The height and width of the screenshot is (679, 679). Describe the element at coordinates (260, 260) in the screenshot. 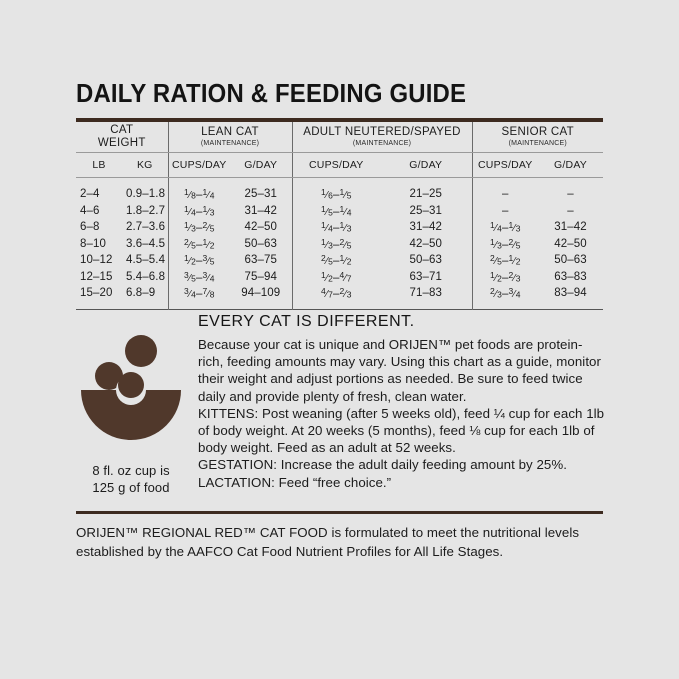

I see `cell-lean-g: 63–75` at that location.